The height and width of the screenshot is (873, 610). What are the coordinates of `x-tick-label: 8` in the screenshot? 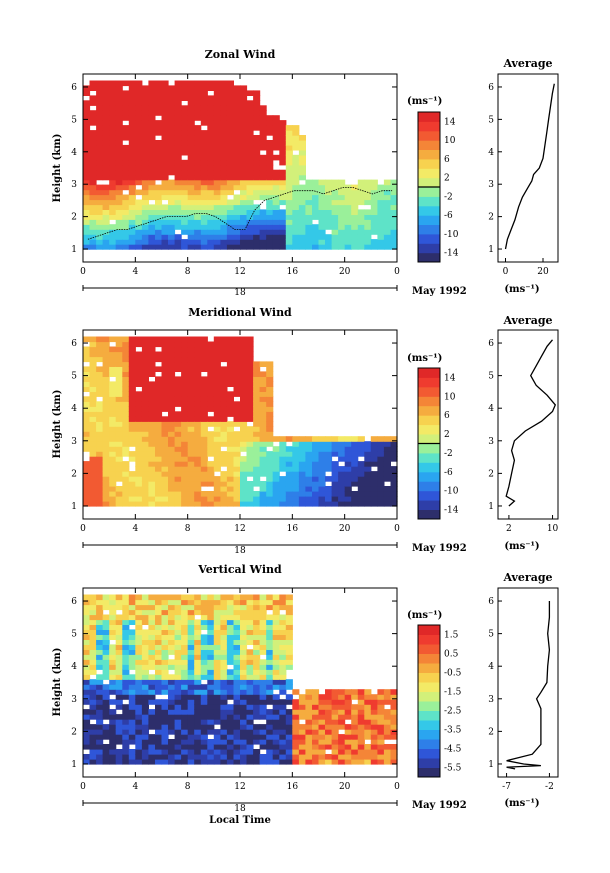 It's located at (188, 529).